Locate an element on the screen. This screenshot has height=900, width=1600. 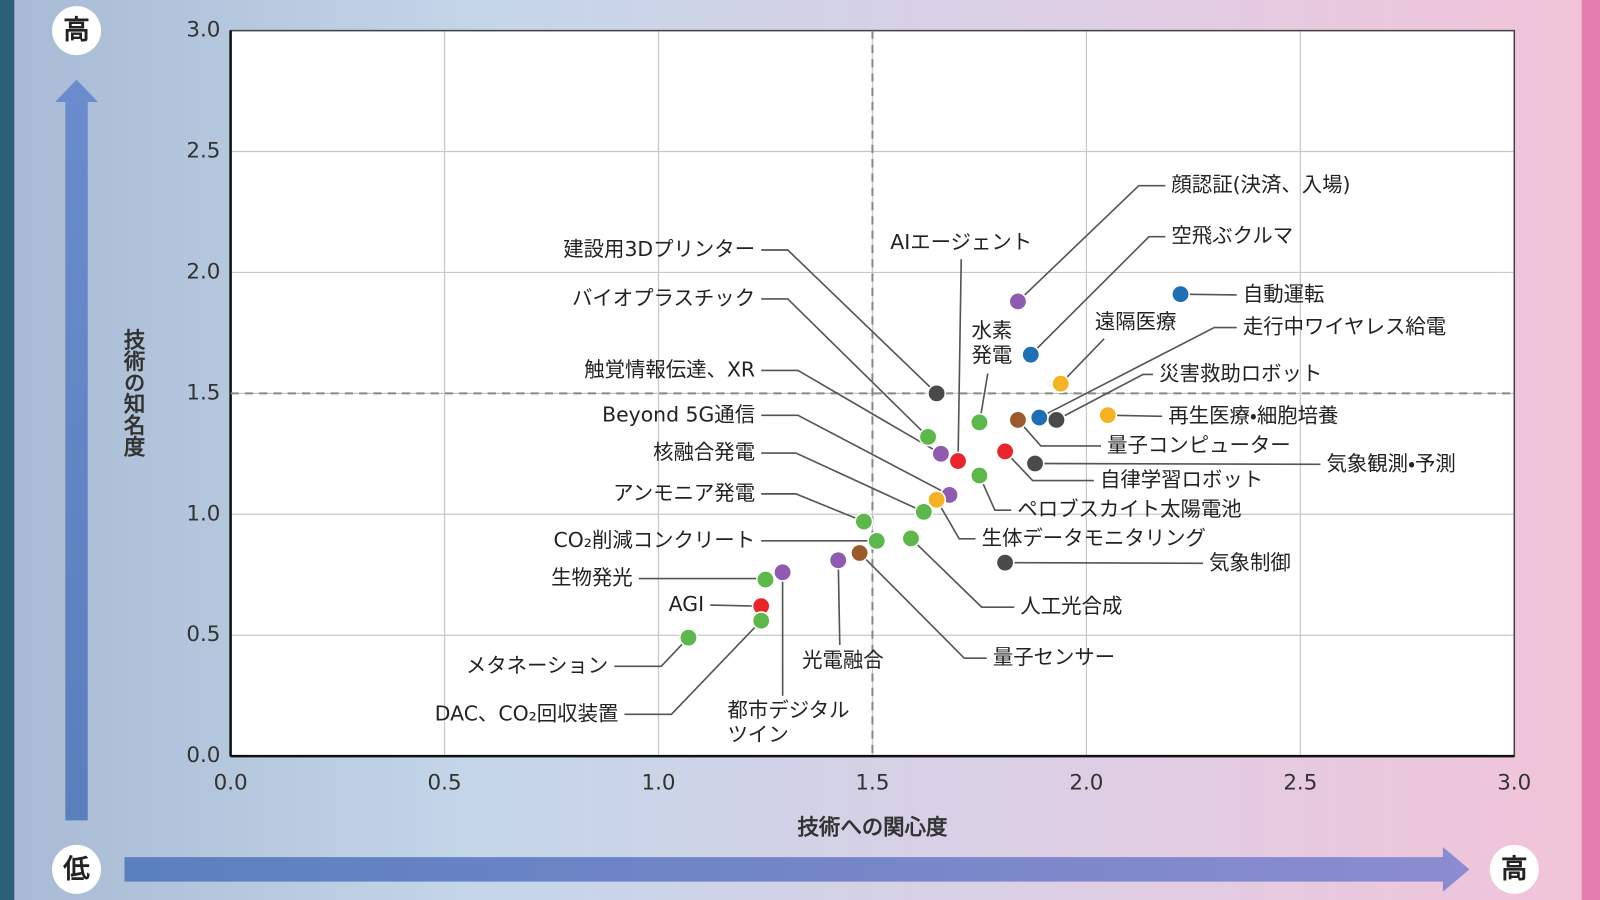
point-label: 走行中ワイヤレス給電 is located at coordinates (1344, 327).